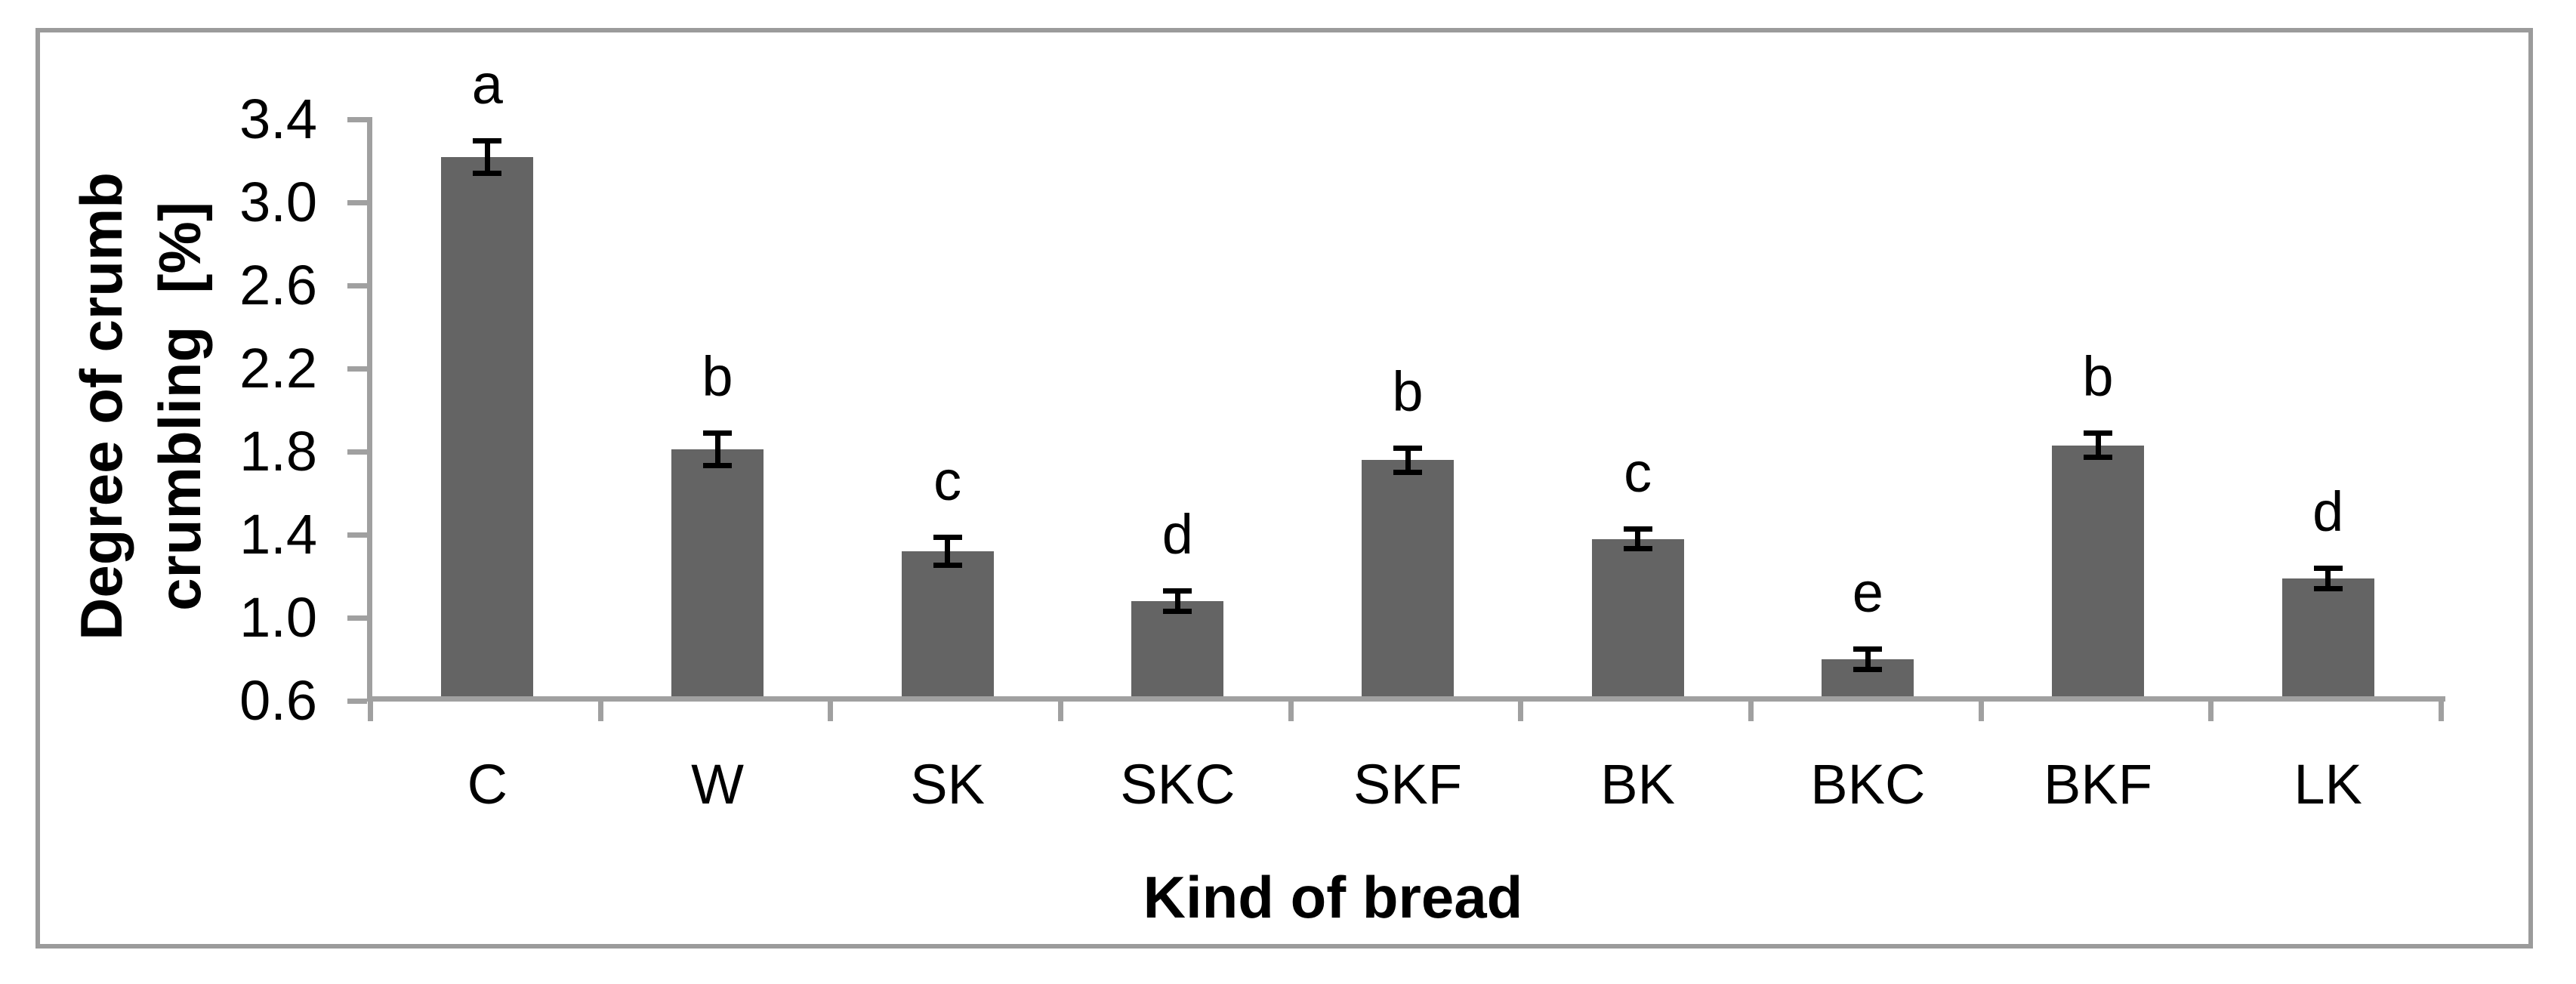  What do you see at coordinates (278, 202) in the screenshot?
I see `y-tick-label: 3.0` at bounding box center [278, 202].